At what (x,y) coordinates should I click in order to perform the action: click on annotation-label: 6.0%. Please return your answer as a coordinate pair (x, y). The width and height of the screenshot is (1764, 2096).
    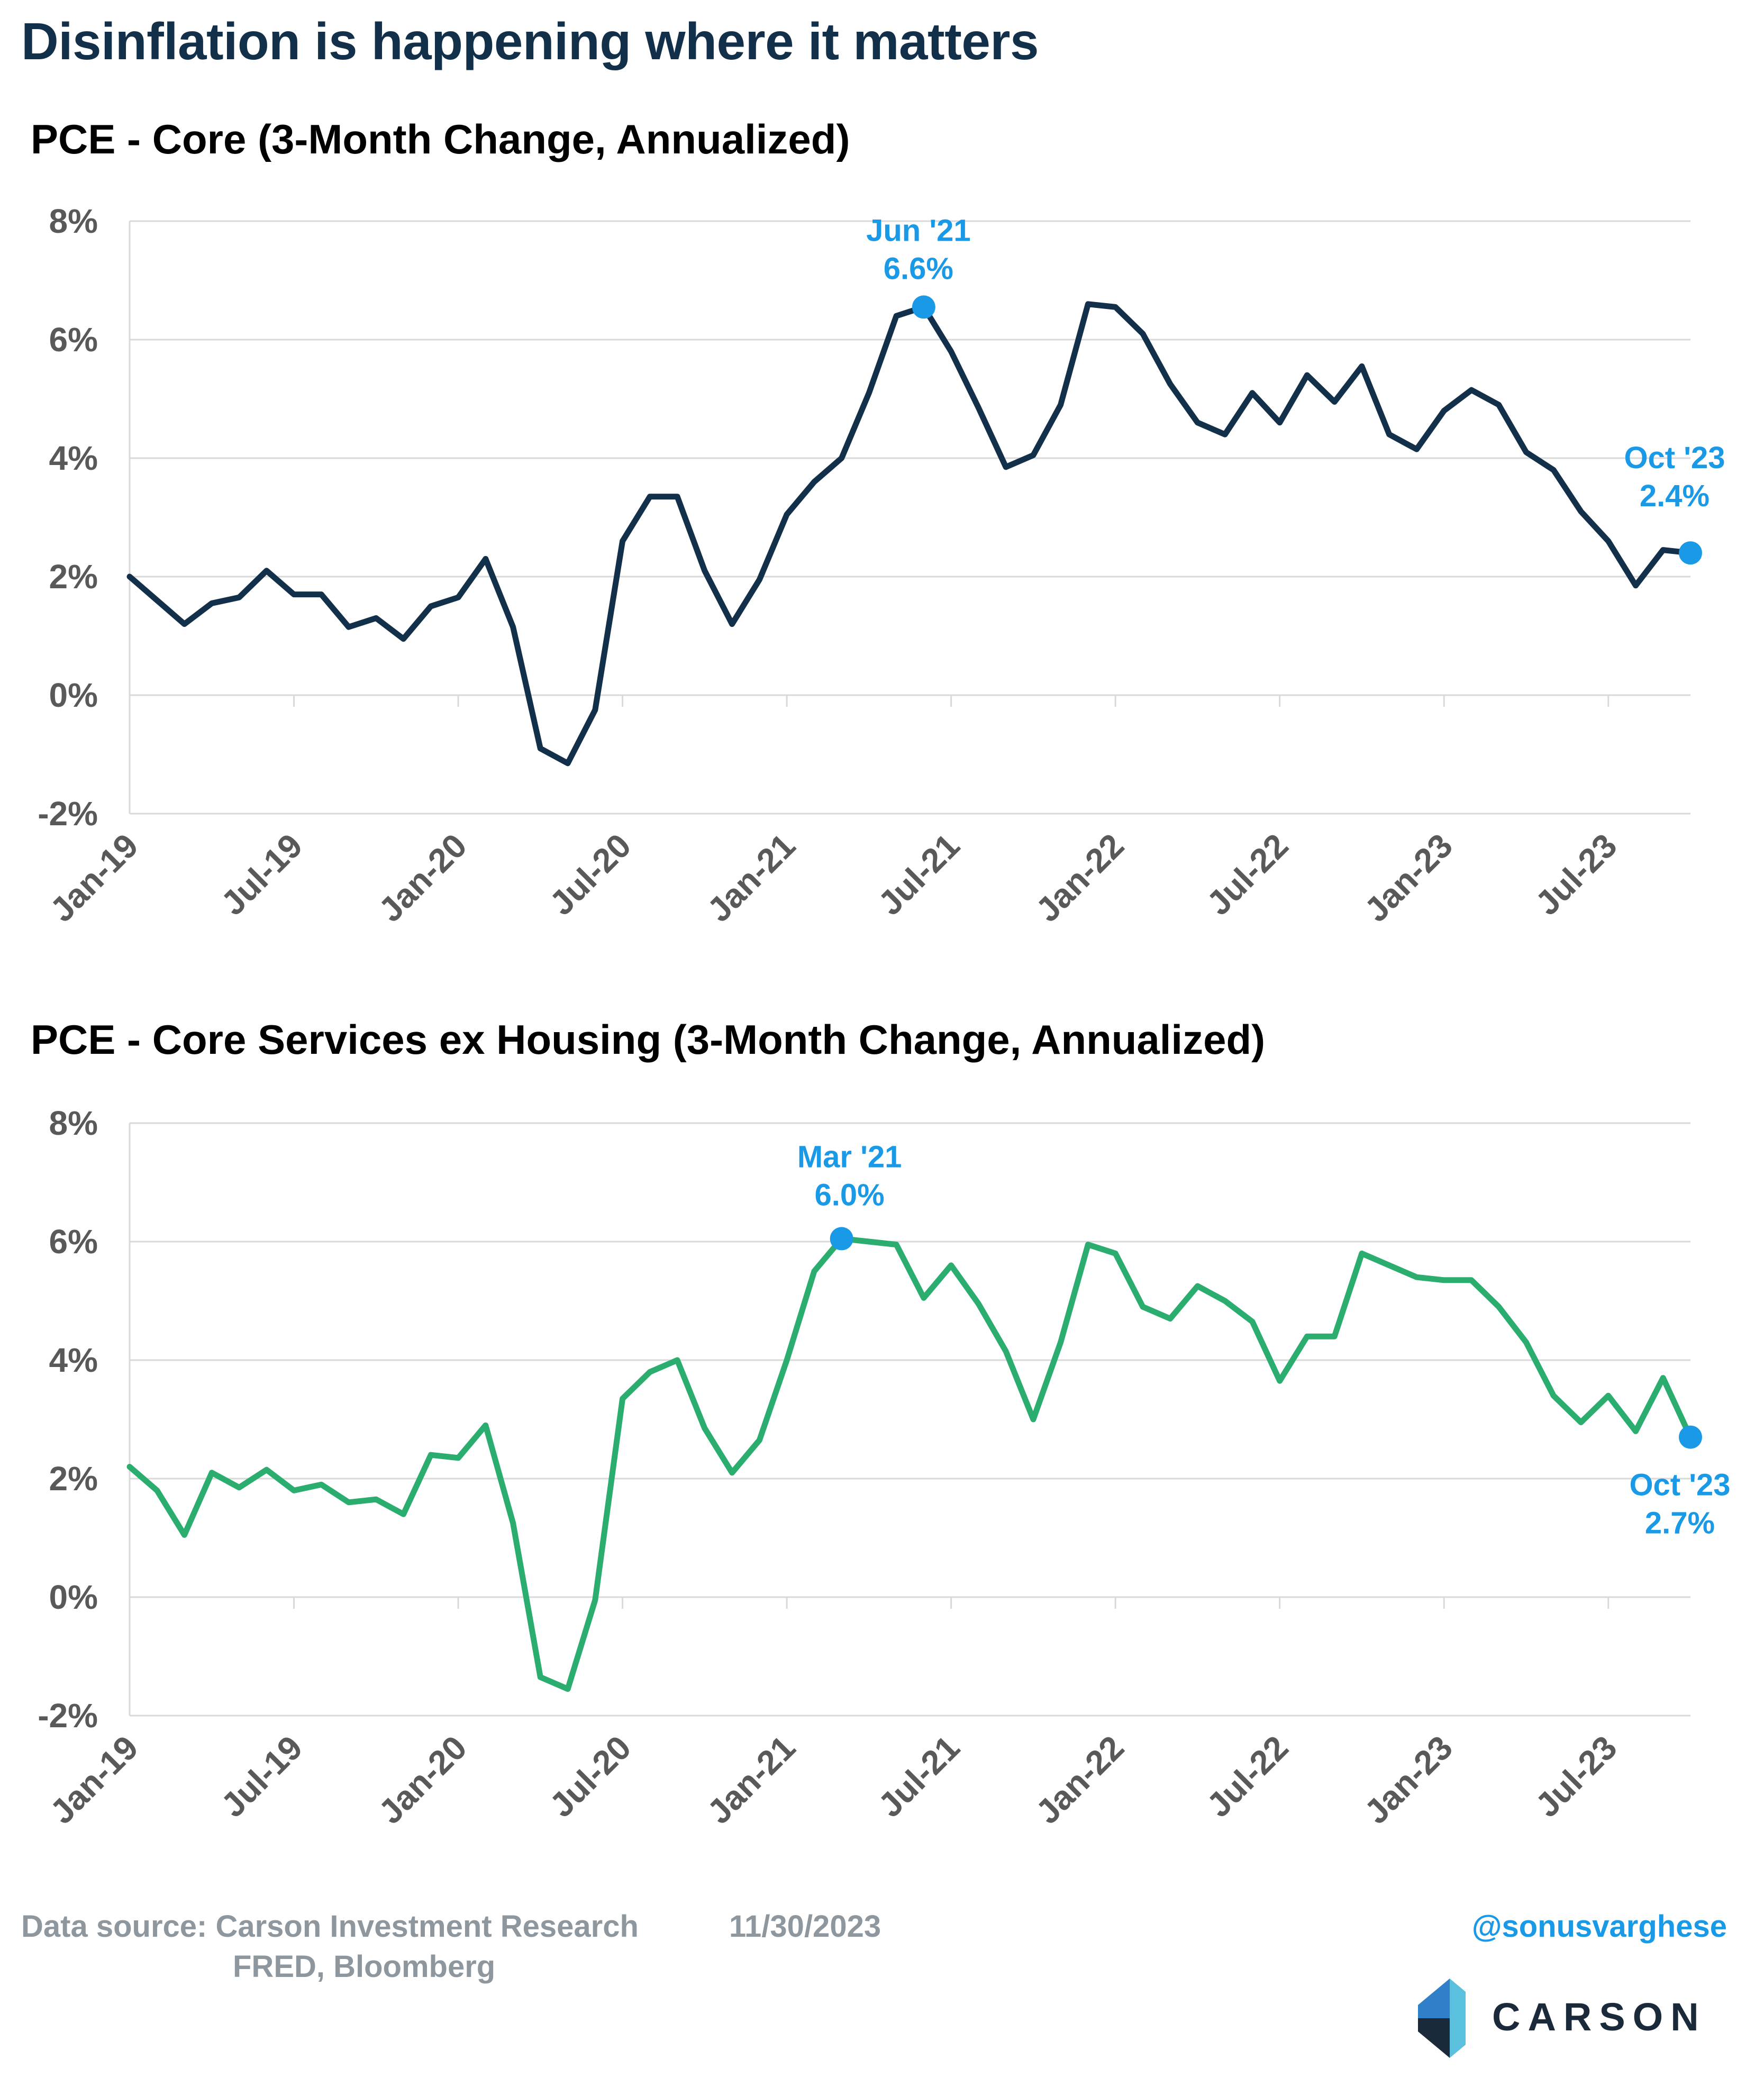
    Looking at the image, I should click on (850, 1195).